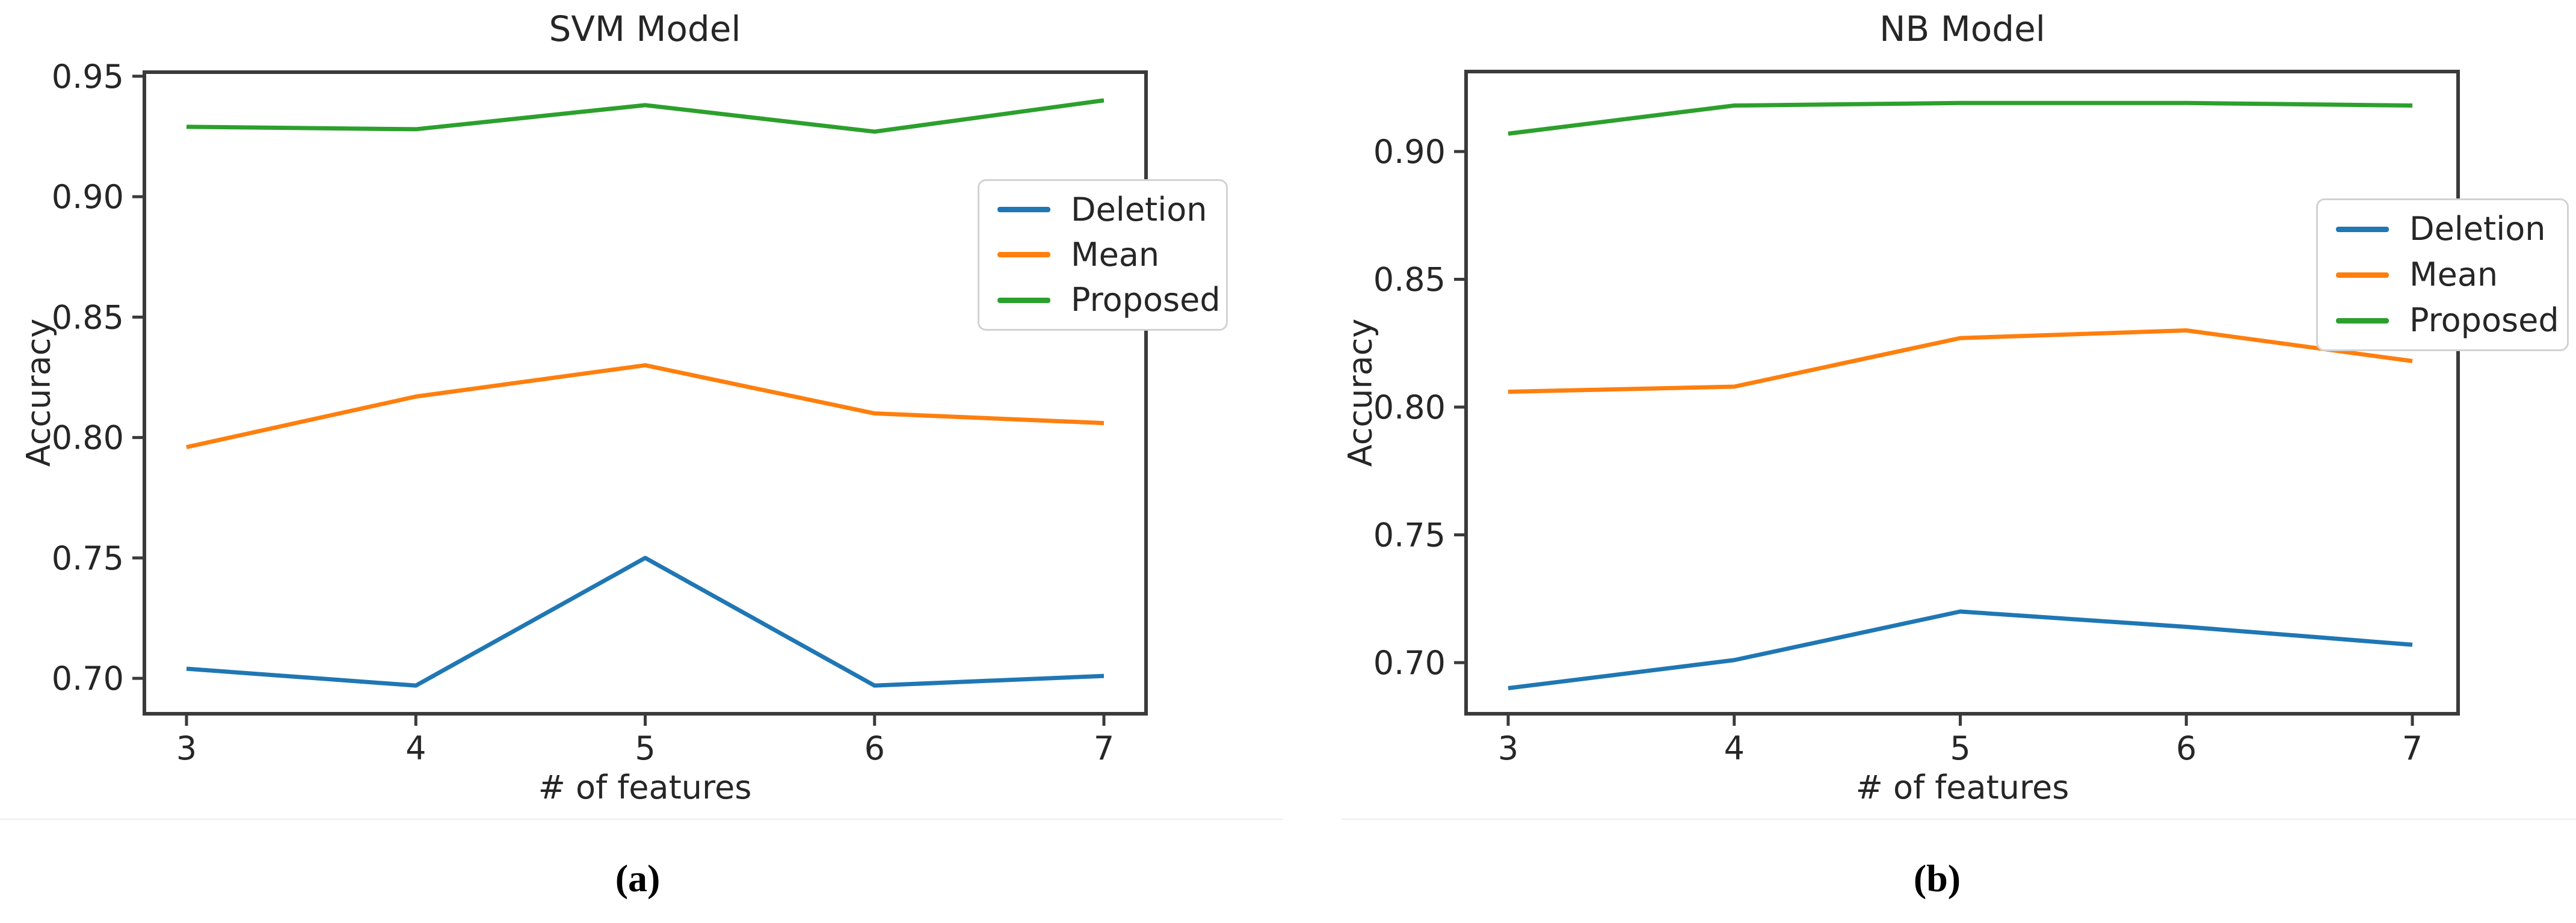  I want to click on x-axis-label-nb: # of features, so click(1962, 787).